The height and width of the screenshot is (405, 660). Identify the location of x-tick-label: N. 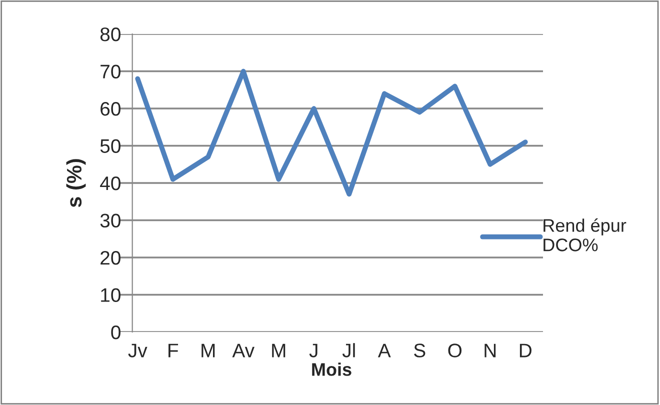
(490, 351).